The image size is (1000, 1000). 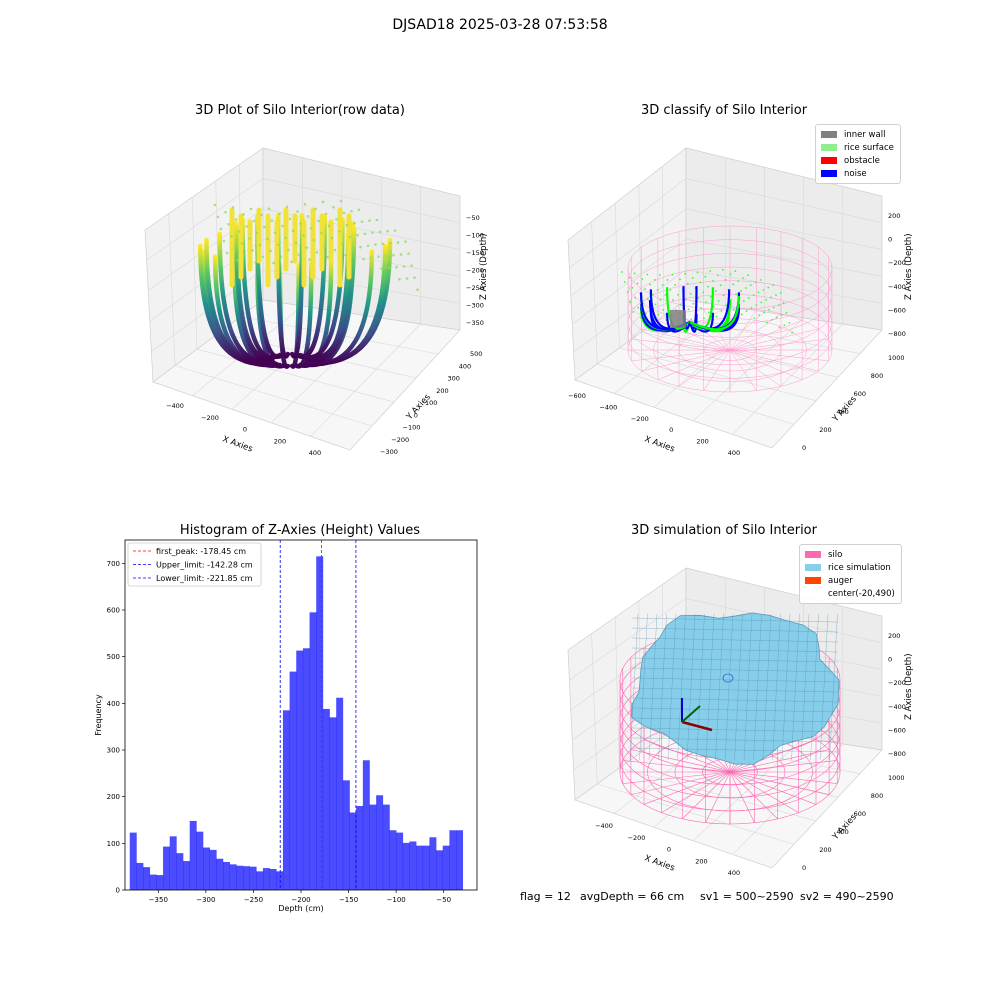 I want to click on raw-z-tick-label: −150, so click(x=475, y=253).